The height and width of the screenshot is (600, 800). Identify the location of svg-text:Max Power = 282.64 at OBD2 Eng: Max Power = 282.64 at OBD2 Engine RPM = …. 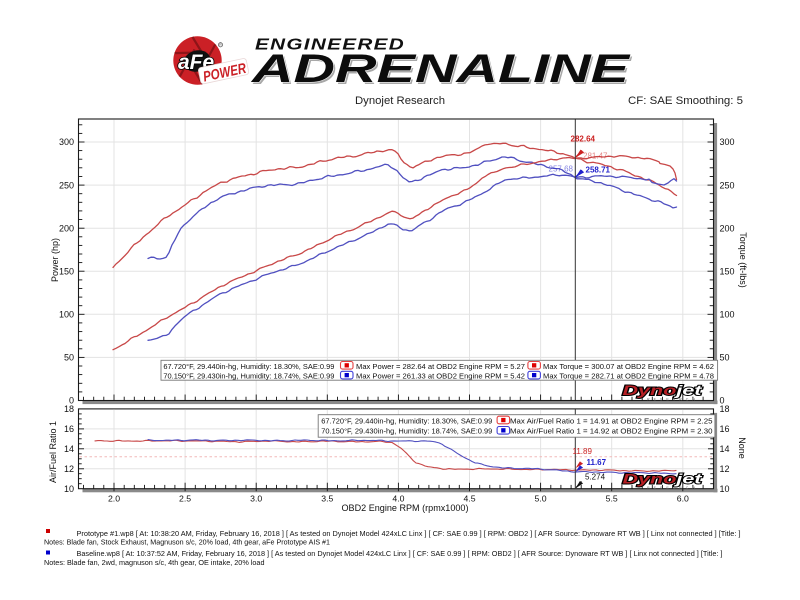
(440, 366).